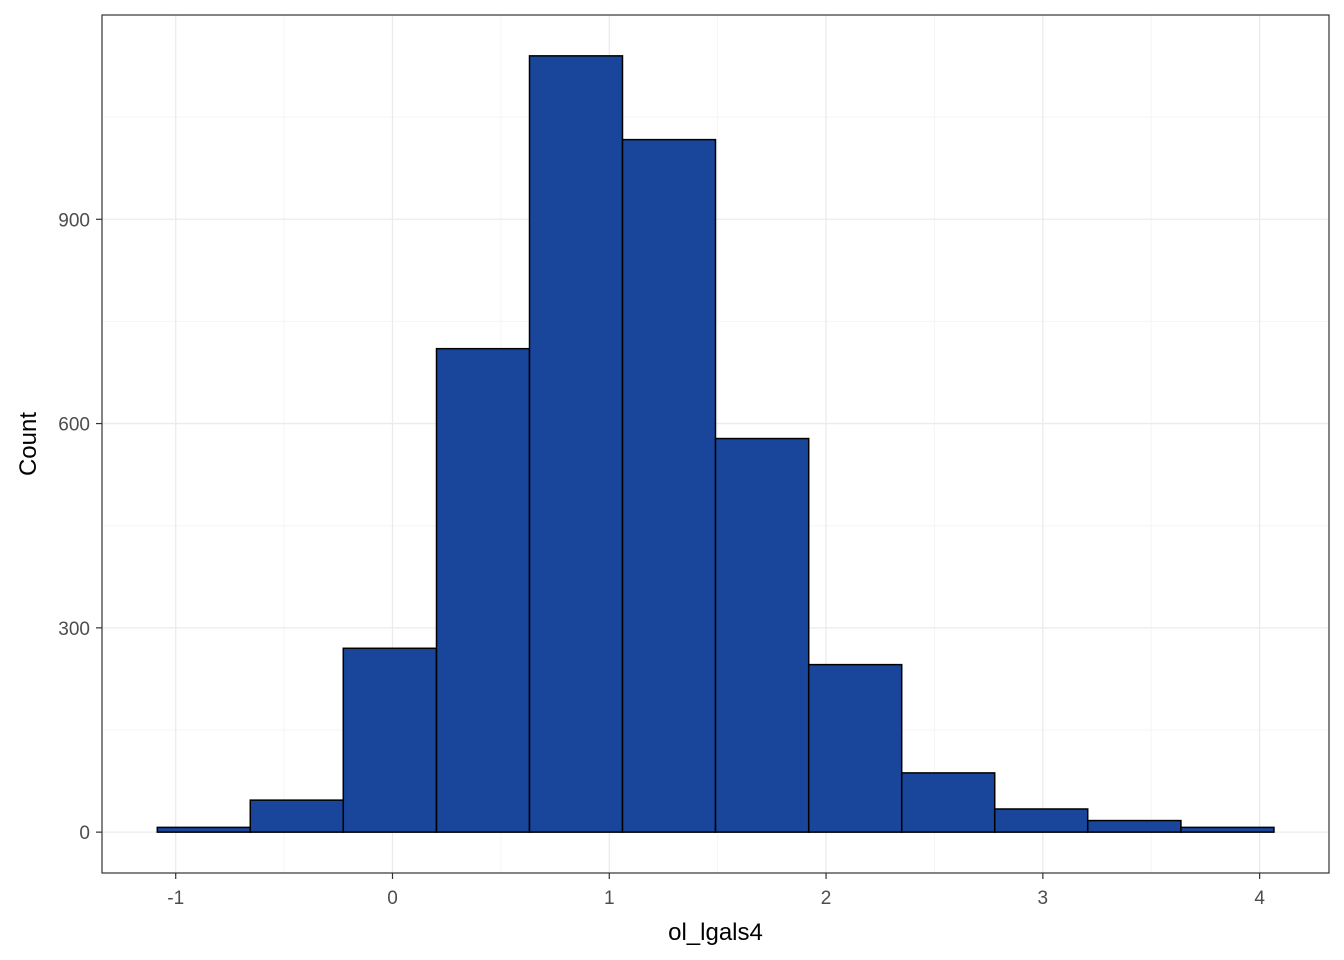  Describe the element at coordinates (1043, 898) in the screenshot. I see `x-tick-label: 3` at that location.